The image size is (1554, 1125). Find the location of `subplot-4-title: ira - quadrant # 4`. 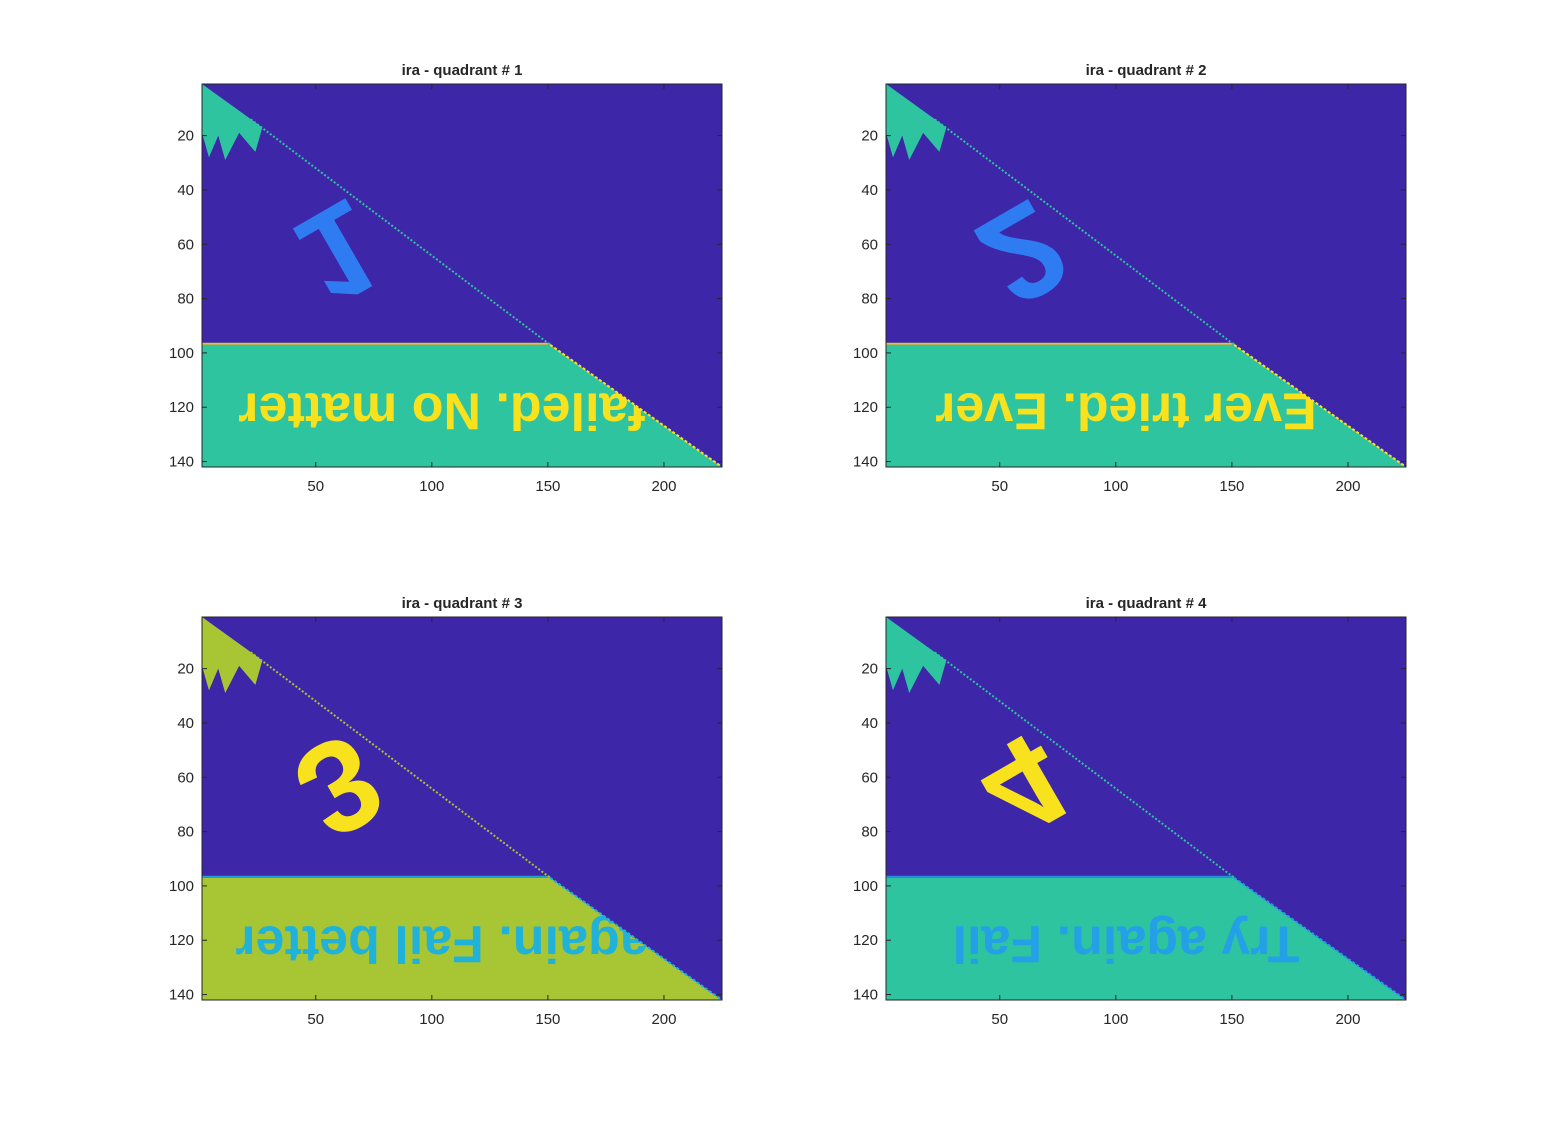

subplot-4-title: ira - quadrant # 4 is located at coordinates (1147, 603).